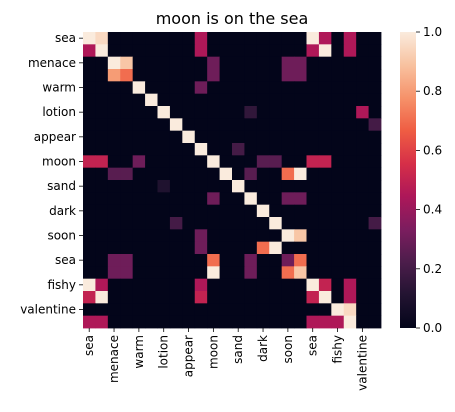  Describe the element at coordinates (164, 352) in the screenshot. I see `x-tick-label: lotion` at that location.